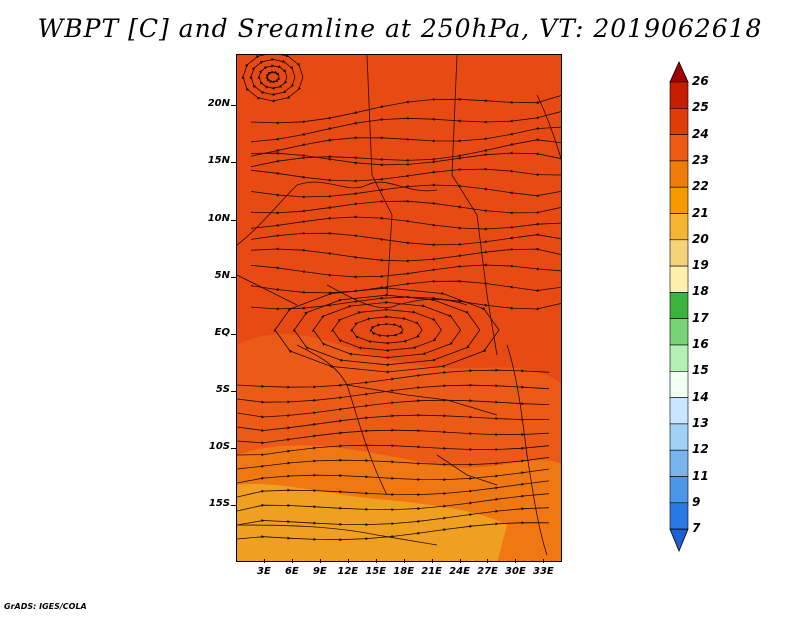 Image resolution: width=800 pixels, height=618 pixels. Describe the element at coordinates (459, 571) in the screenshot. I see `lon-tick-label: 24E` at that location.